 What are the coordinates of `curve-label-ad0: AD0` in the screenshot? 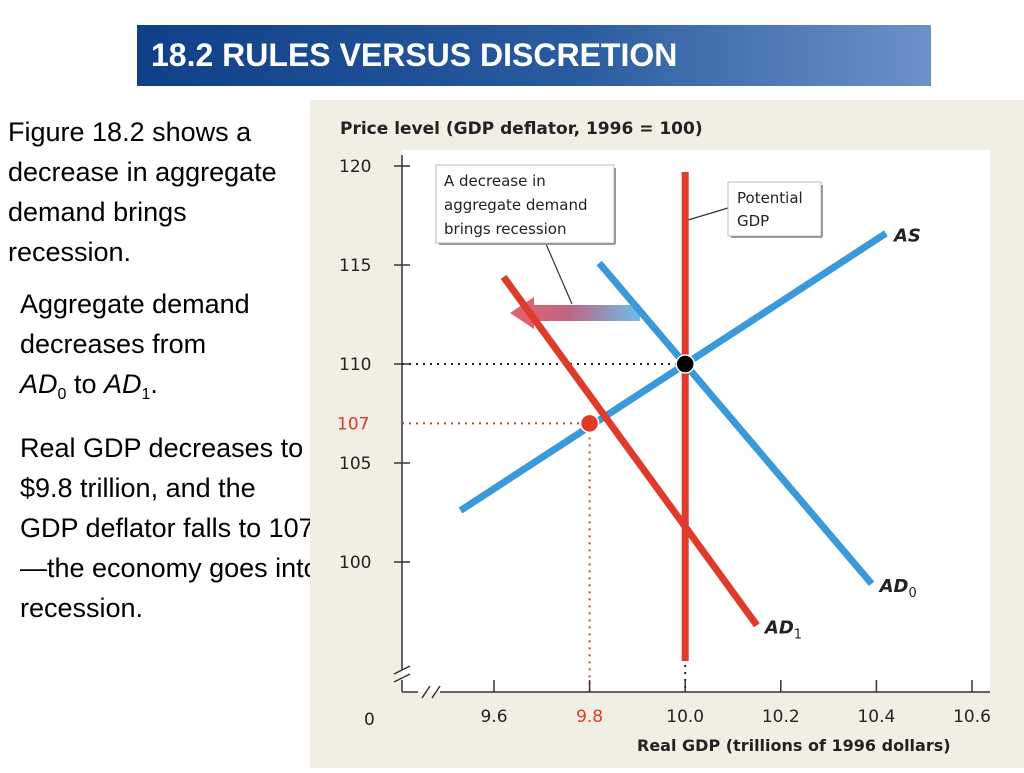 It's located at (897, 588).